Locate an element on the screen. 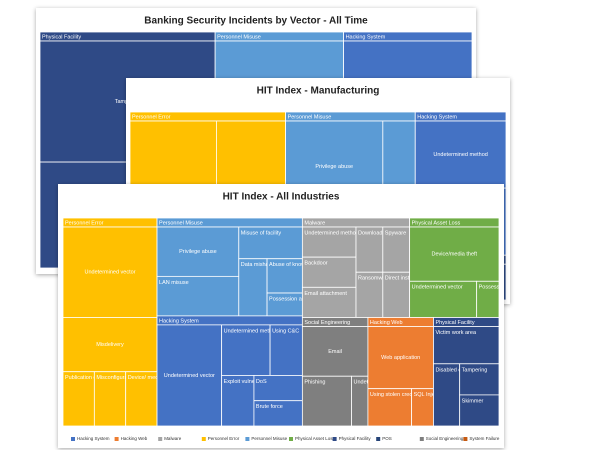  cell-label: LAN misuse is located at coordinates (174, 283).